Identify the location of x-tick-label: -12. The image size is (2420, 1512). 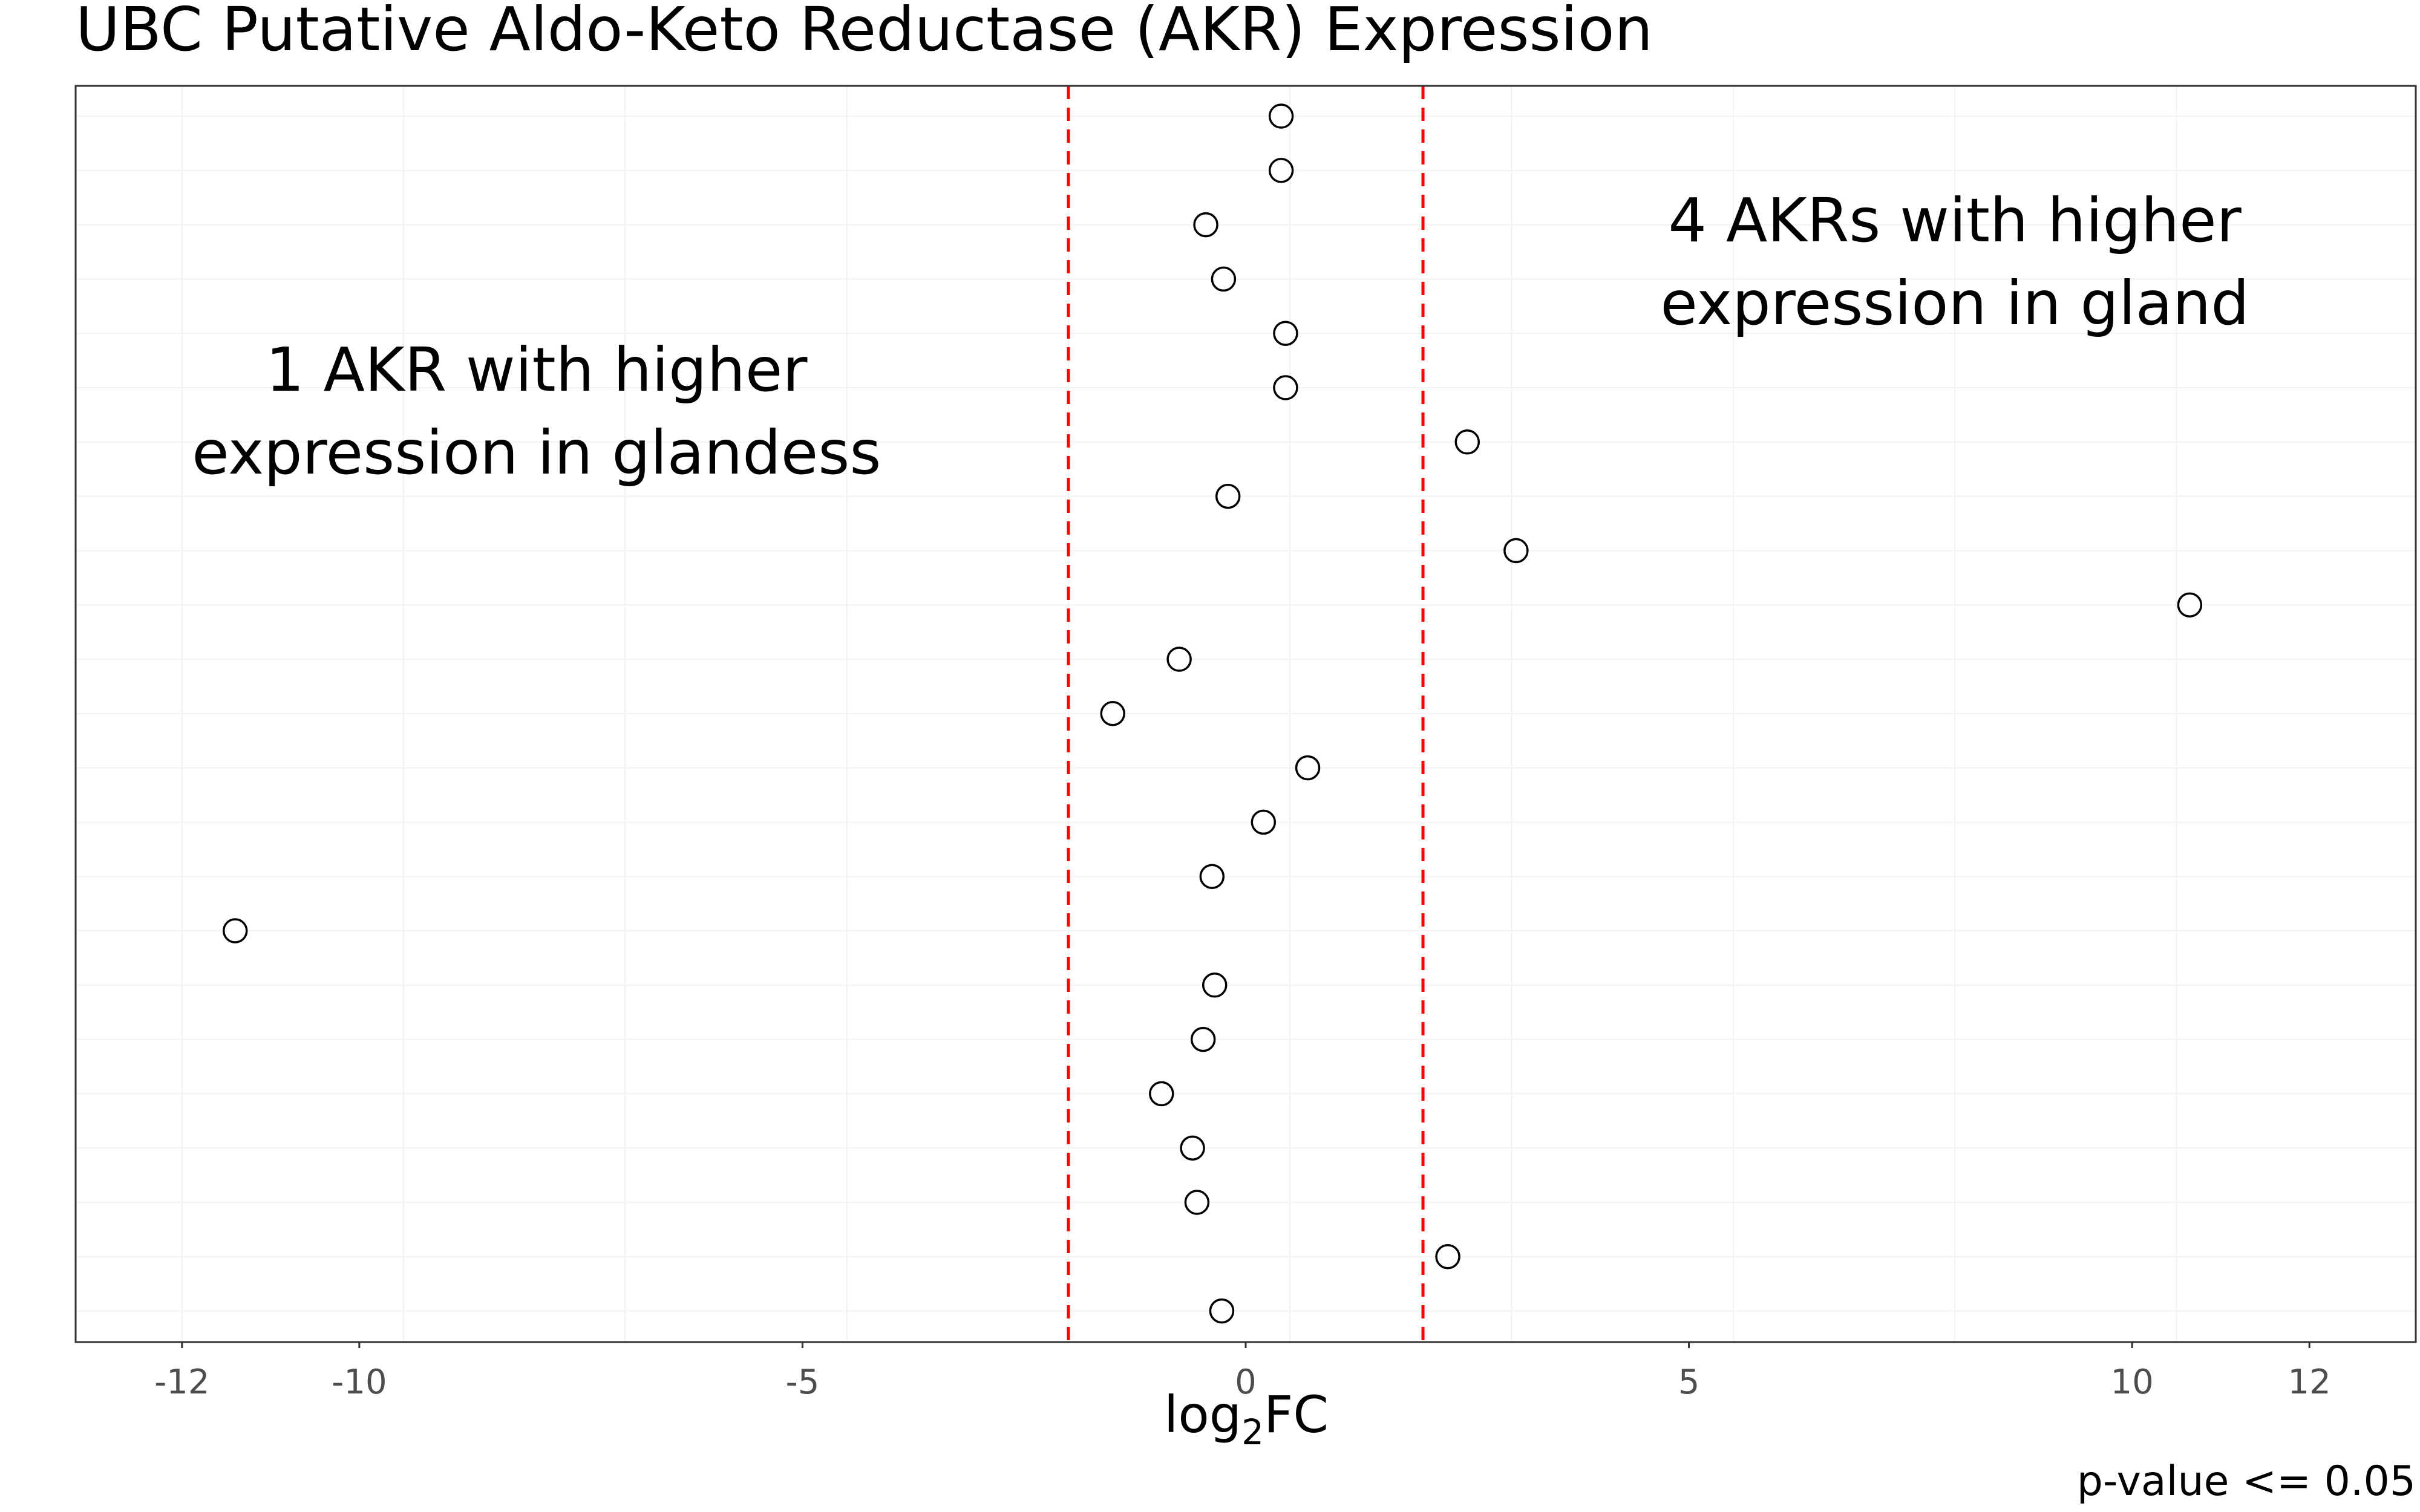
(181, 1382).